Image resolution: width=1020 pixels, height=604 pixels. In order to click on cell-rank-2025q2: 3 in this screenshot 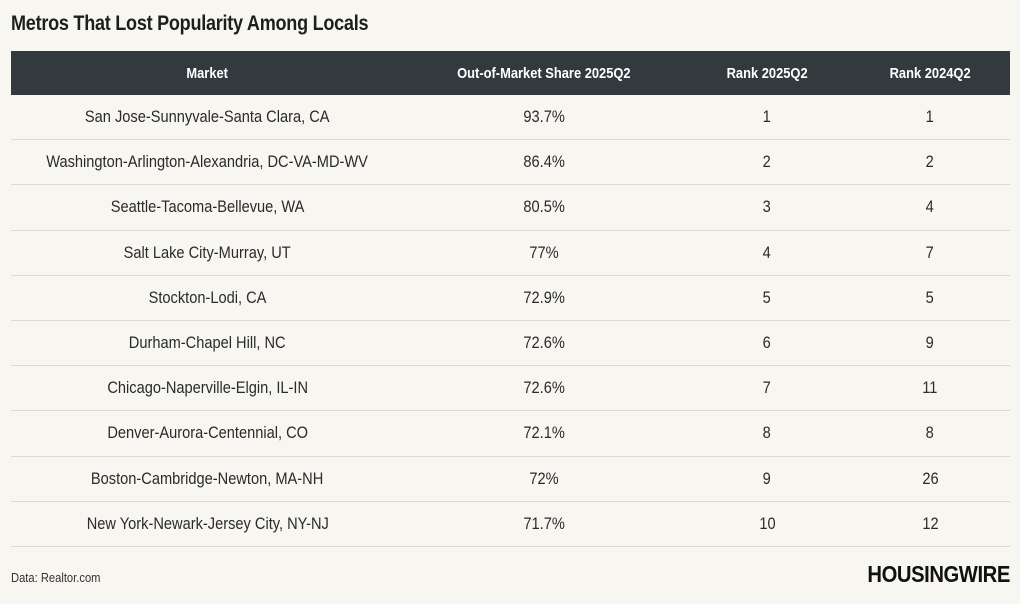, I will do `click(767, 207)`.